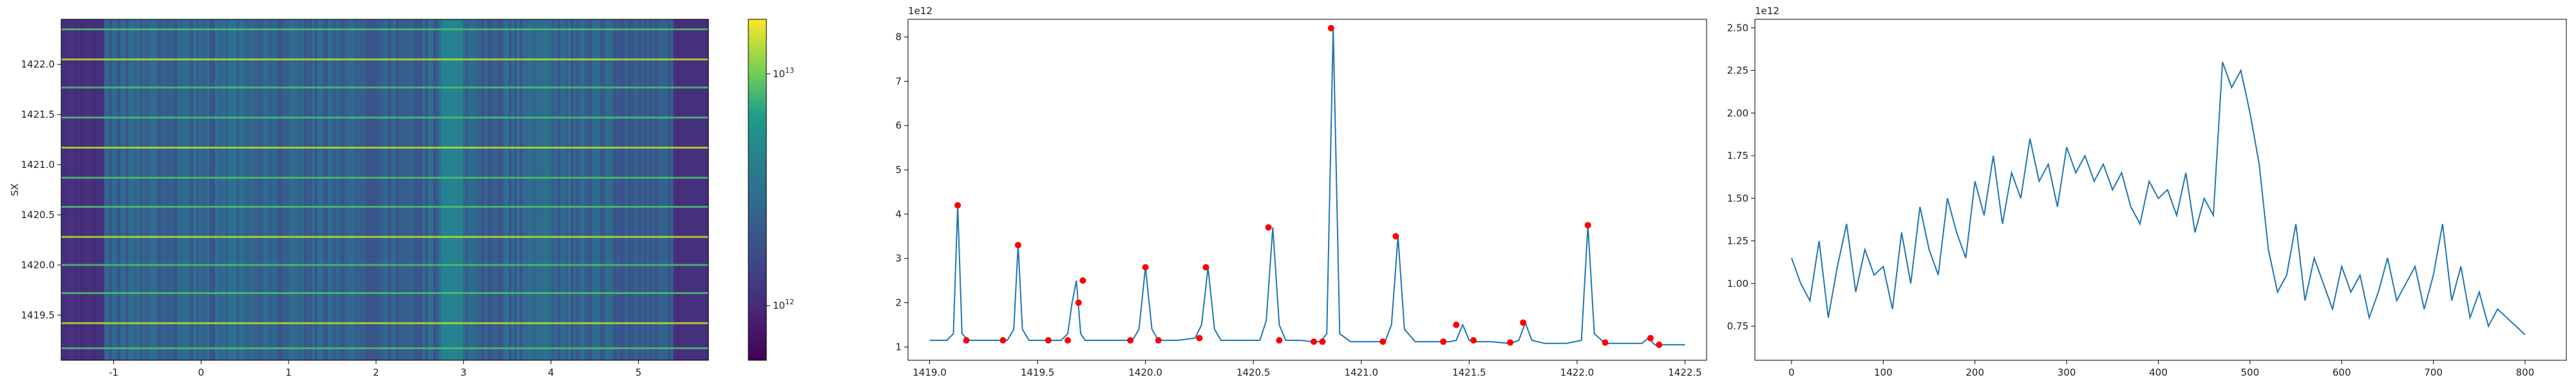 The width and height of the screenshot is (2576, 386). What do you see at coordinates (780, 188) in the screenshot?
I see `colorbar-ticks: 1012 1013` at bounding box center [780, 188].